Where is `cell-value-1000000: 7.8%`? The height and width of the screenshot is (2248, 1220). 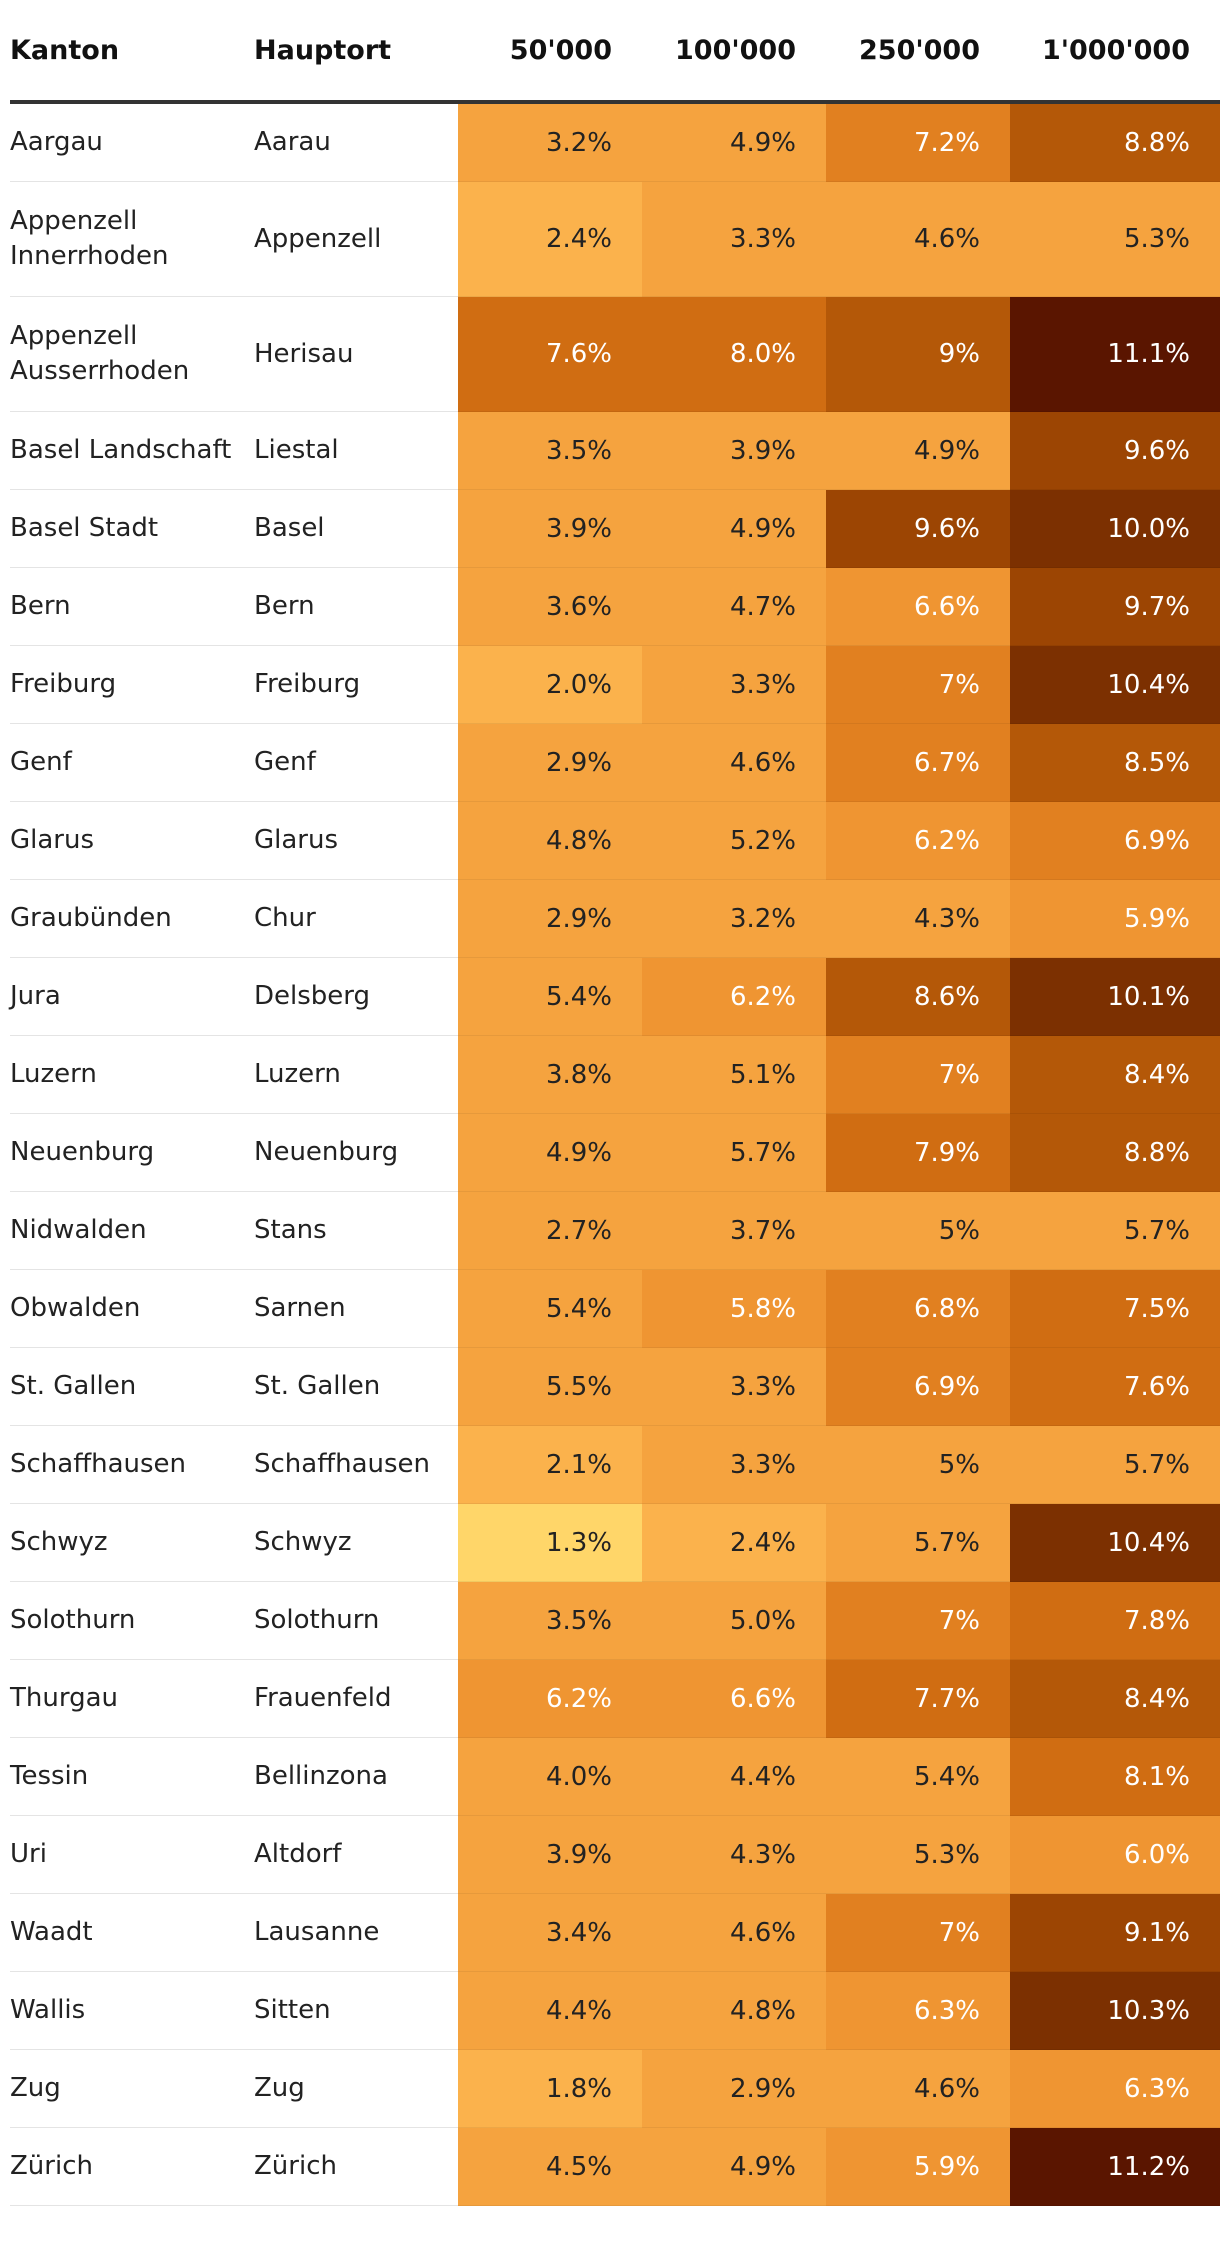 cell-value-1000000: 7.8% is located at coordinates (1115, 1620).